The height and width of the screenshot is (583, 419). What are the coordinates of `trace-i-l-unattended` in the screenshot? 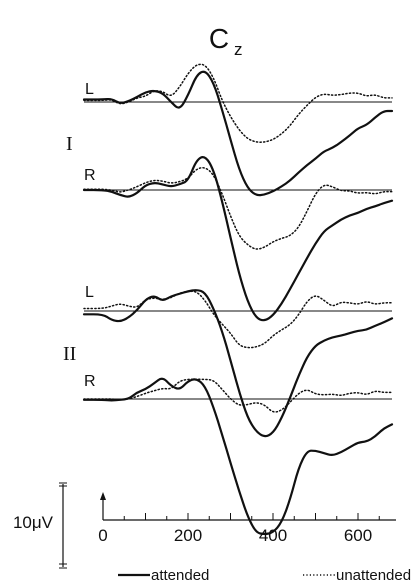 It's located at (238, 103).